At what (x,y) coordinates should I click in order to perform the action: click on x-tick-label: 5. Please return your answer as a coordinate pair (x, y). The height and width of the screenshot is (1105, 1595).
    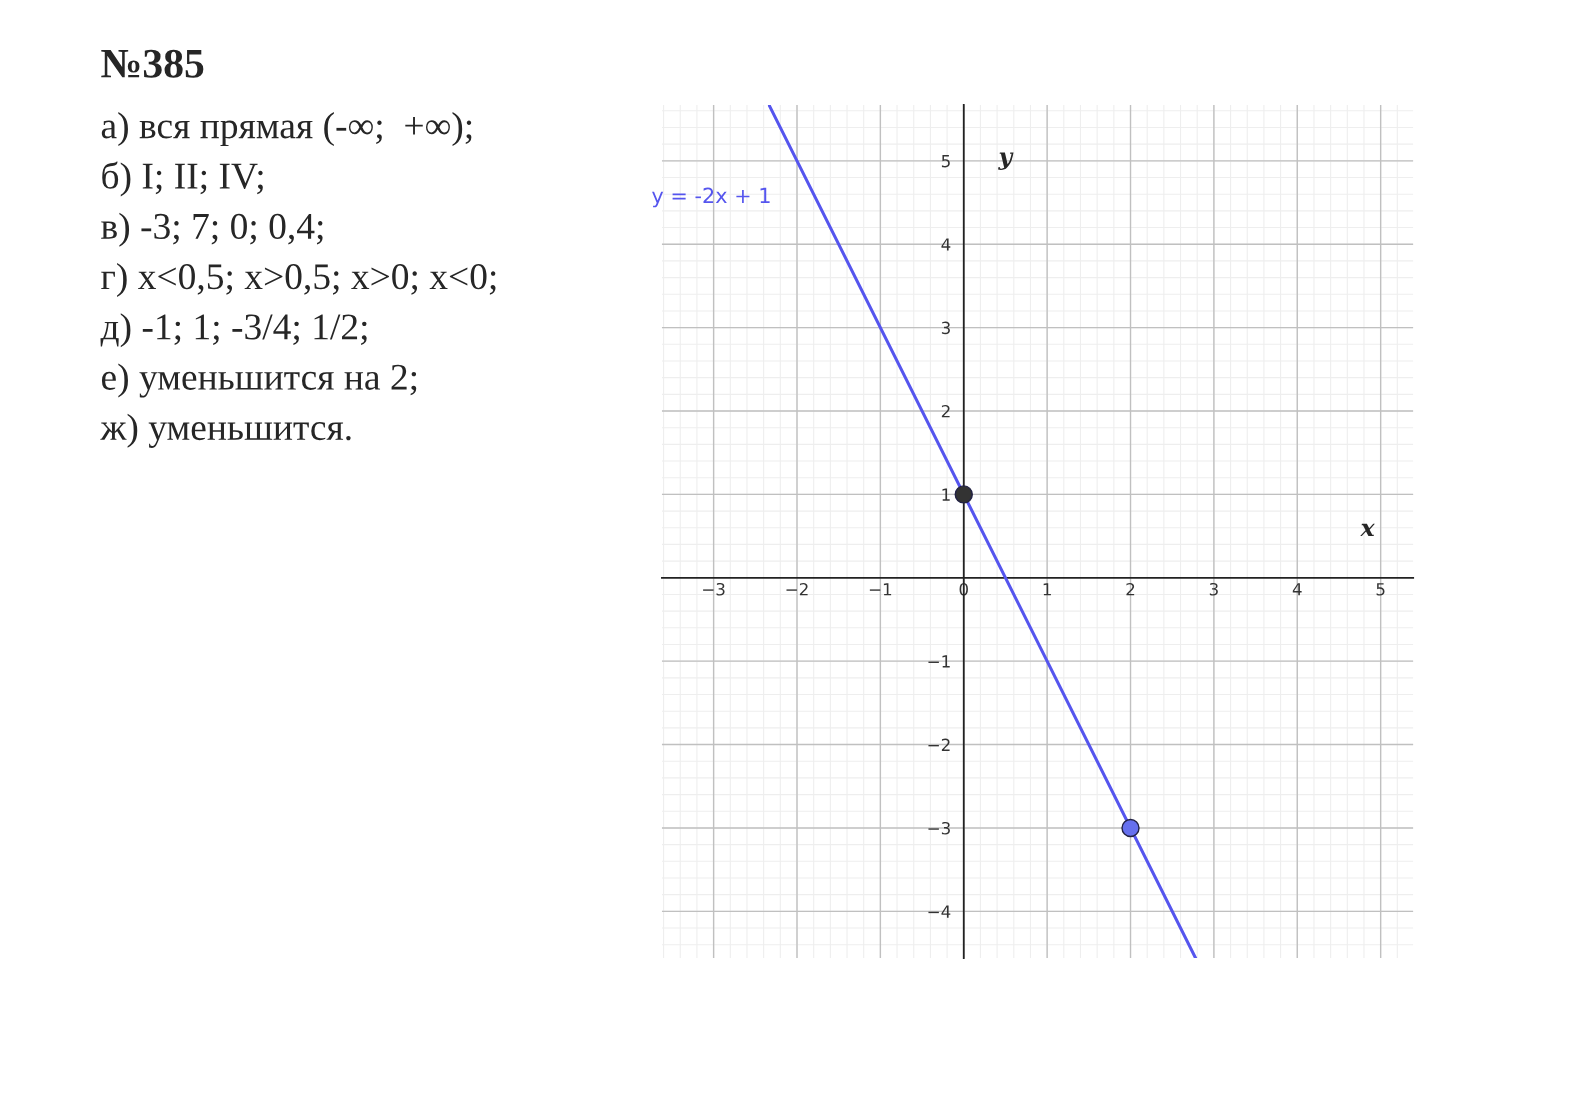
    Looking at the image, I should click on (1380, 589).